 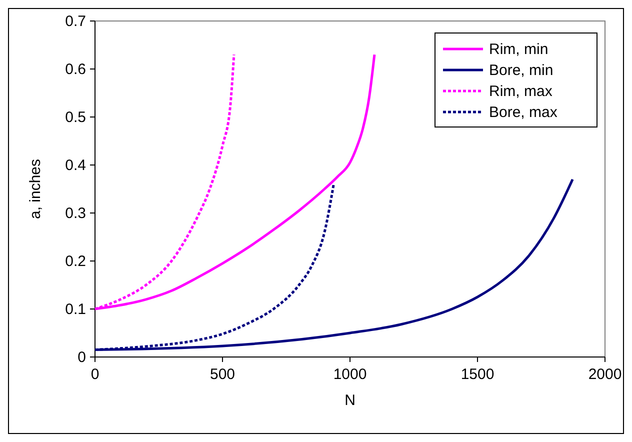 I want to click on y-tick-label: 0.6, so click(x=75, y=69).